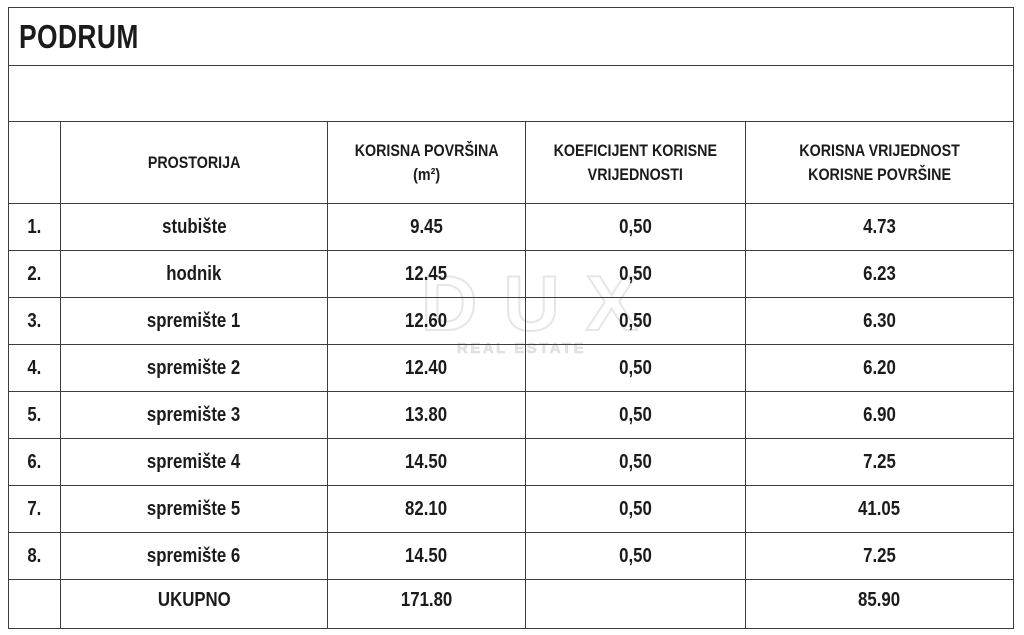 This screenshot has width=1024, height=635. Describe the element at coordinates (879, 162) in the screenshot. I see `header-korisna-vrijednost: KORISNA VRIJEDNOST KORISNE POVRŠINE` at that location.